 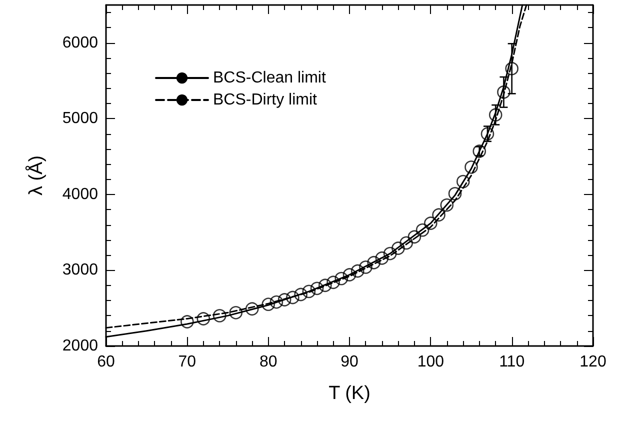 I want to click on x-axis-title: T (K), so click(x=349, y=393).